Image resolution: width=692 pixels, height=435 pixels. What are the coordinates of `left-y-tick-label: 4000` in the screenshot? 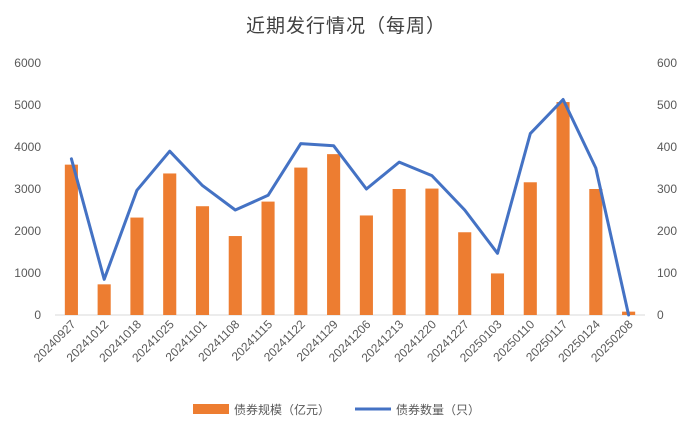 It's located at (27, 147).